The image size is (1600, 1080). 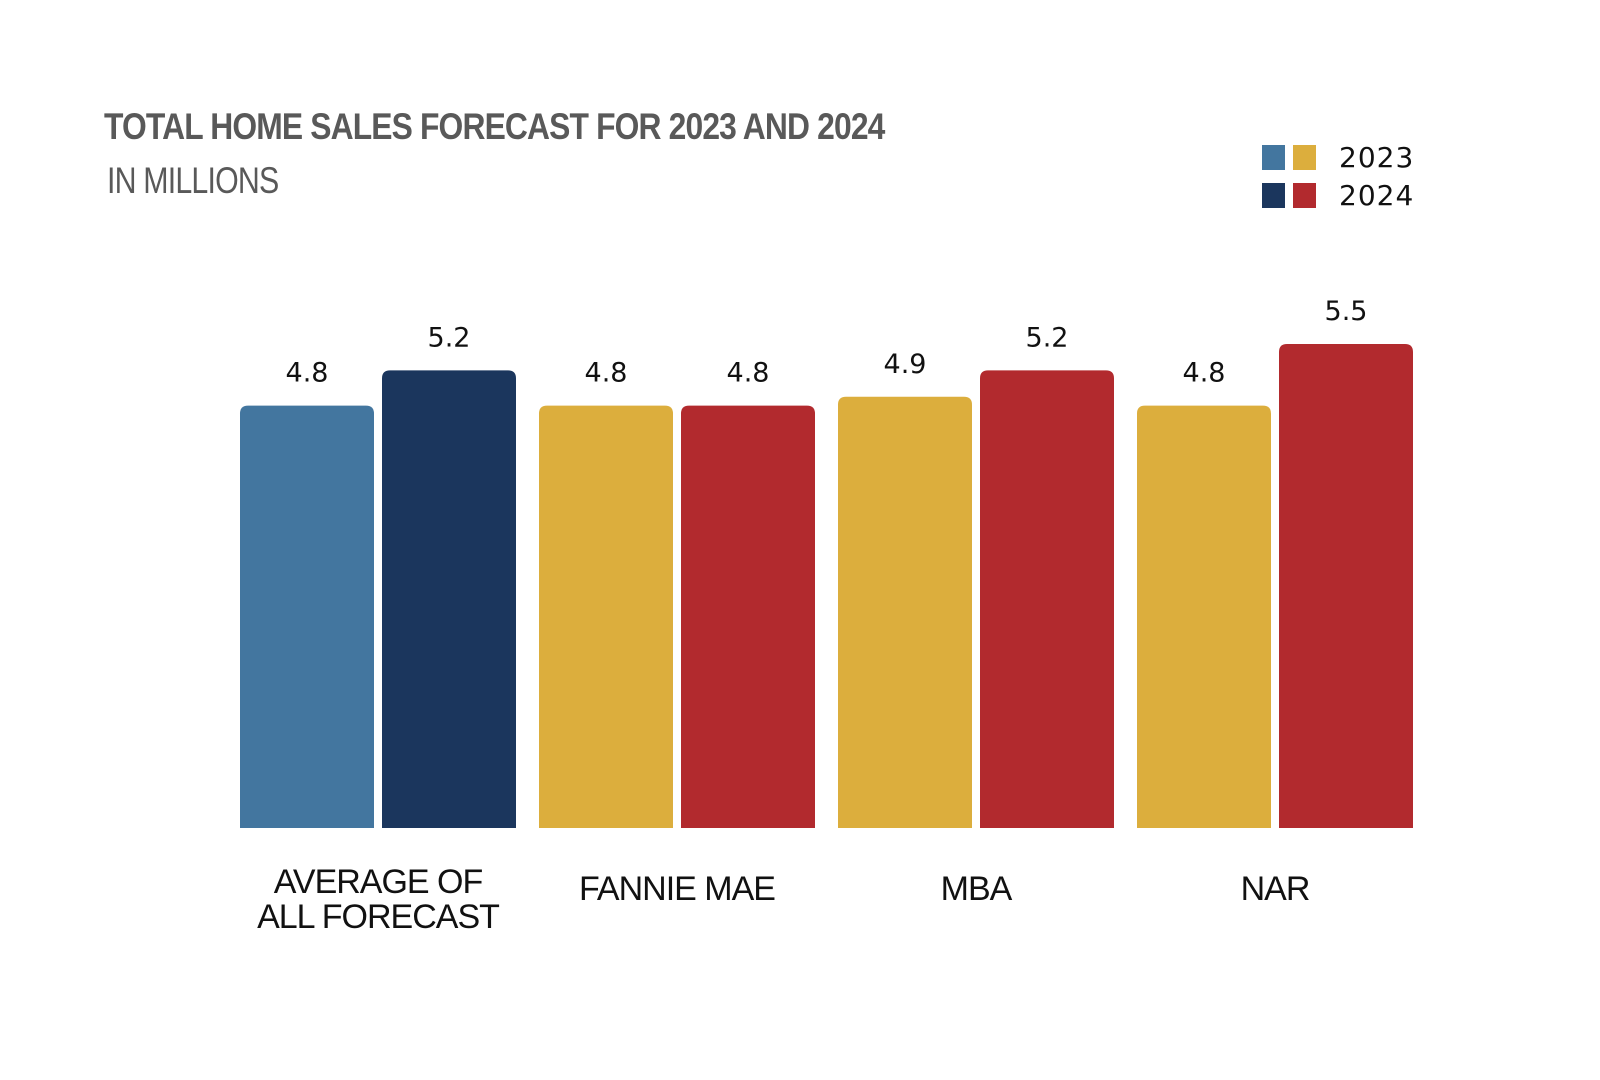 I want to click on category-label-fannie-mae: FANNIE MAE, so click(x=677, y=889).